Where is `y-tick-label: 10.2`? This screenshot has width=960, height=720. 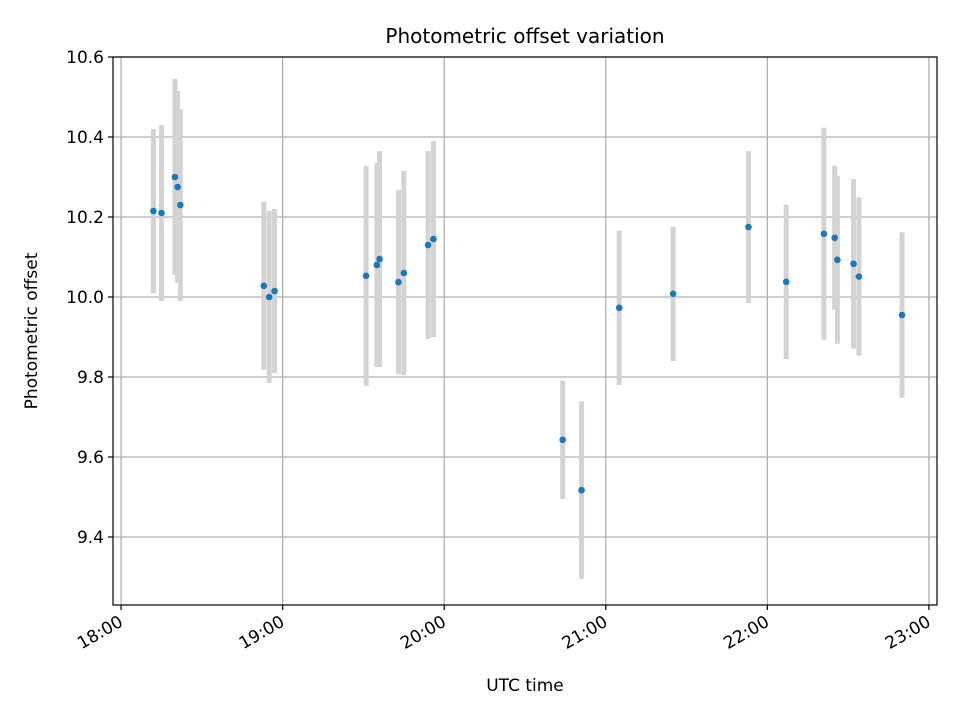
y-tick-label: 10.2 is located at coordinates (85, 218).